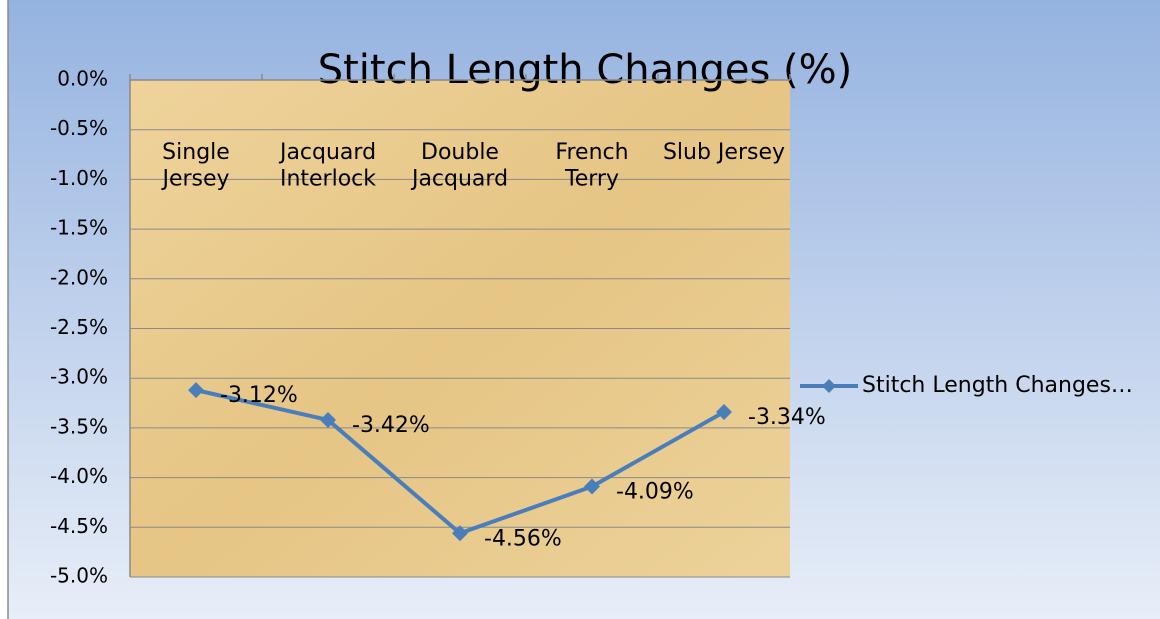  What do you see at coordinates (585, 70) in the screenshot?
I see `chart-title: Stitch Length Changes (%)` at bounding box center [585, 70].